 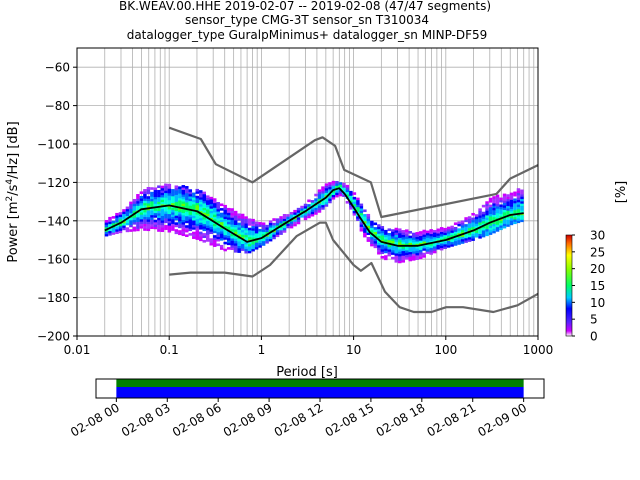 I want to click on x-tick-label: 0.1, so click(x=169, y=350).